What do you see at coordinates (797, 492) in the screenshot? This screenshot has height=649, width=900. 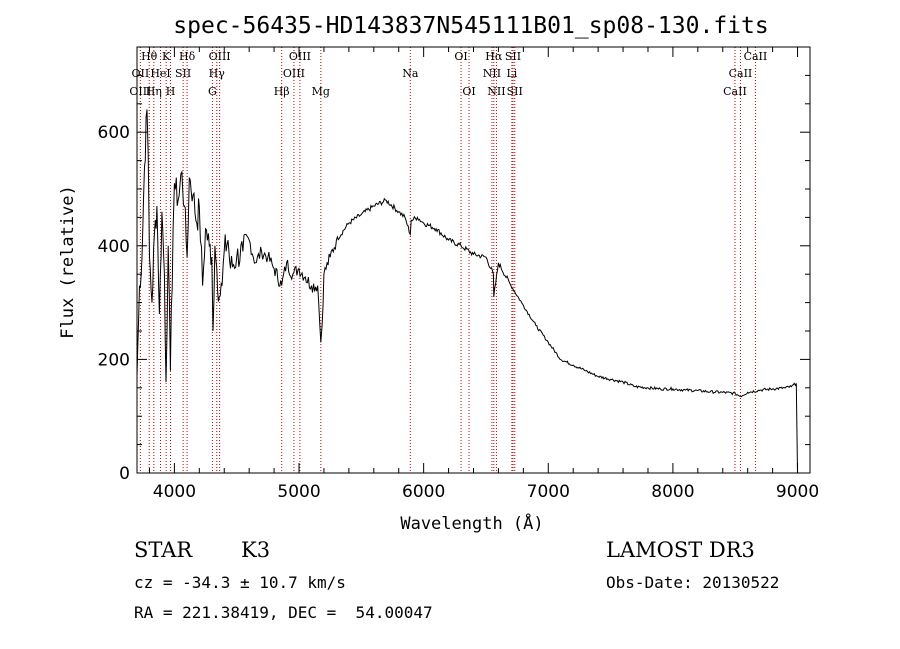 I see `x-tick-label: 9000` at bounding box center [797, 492].